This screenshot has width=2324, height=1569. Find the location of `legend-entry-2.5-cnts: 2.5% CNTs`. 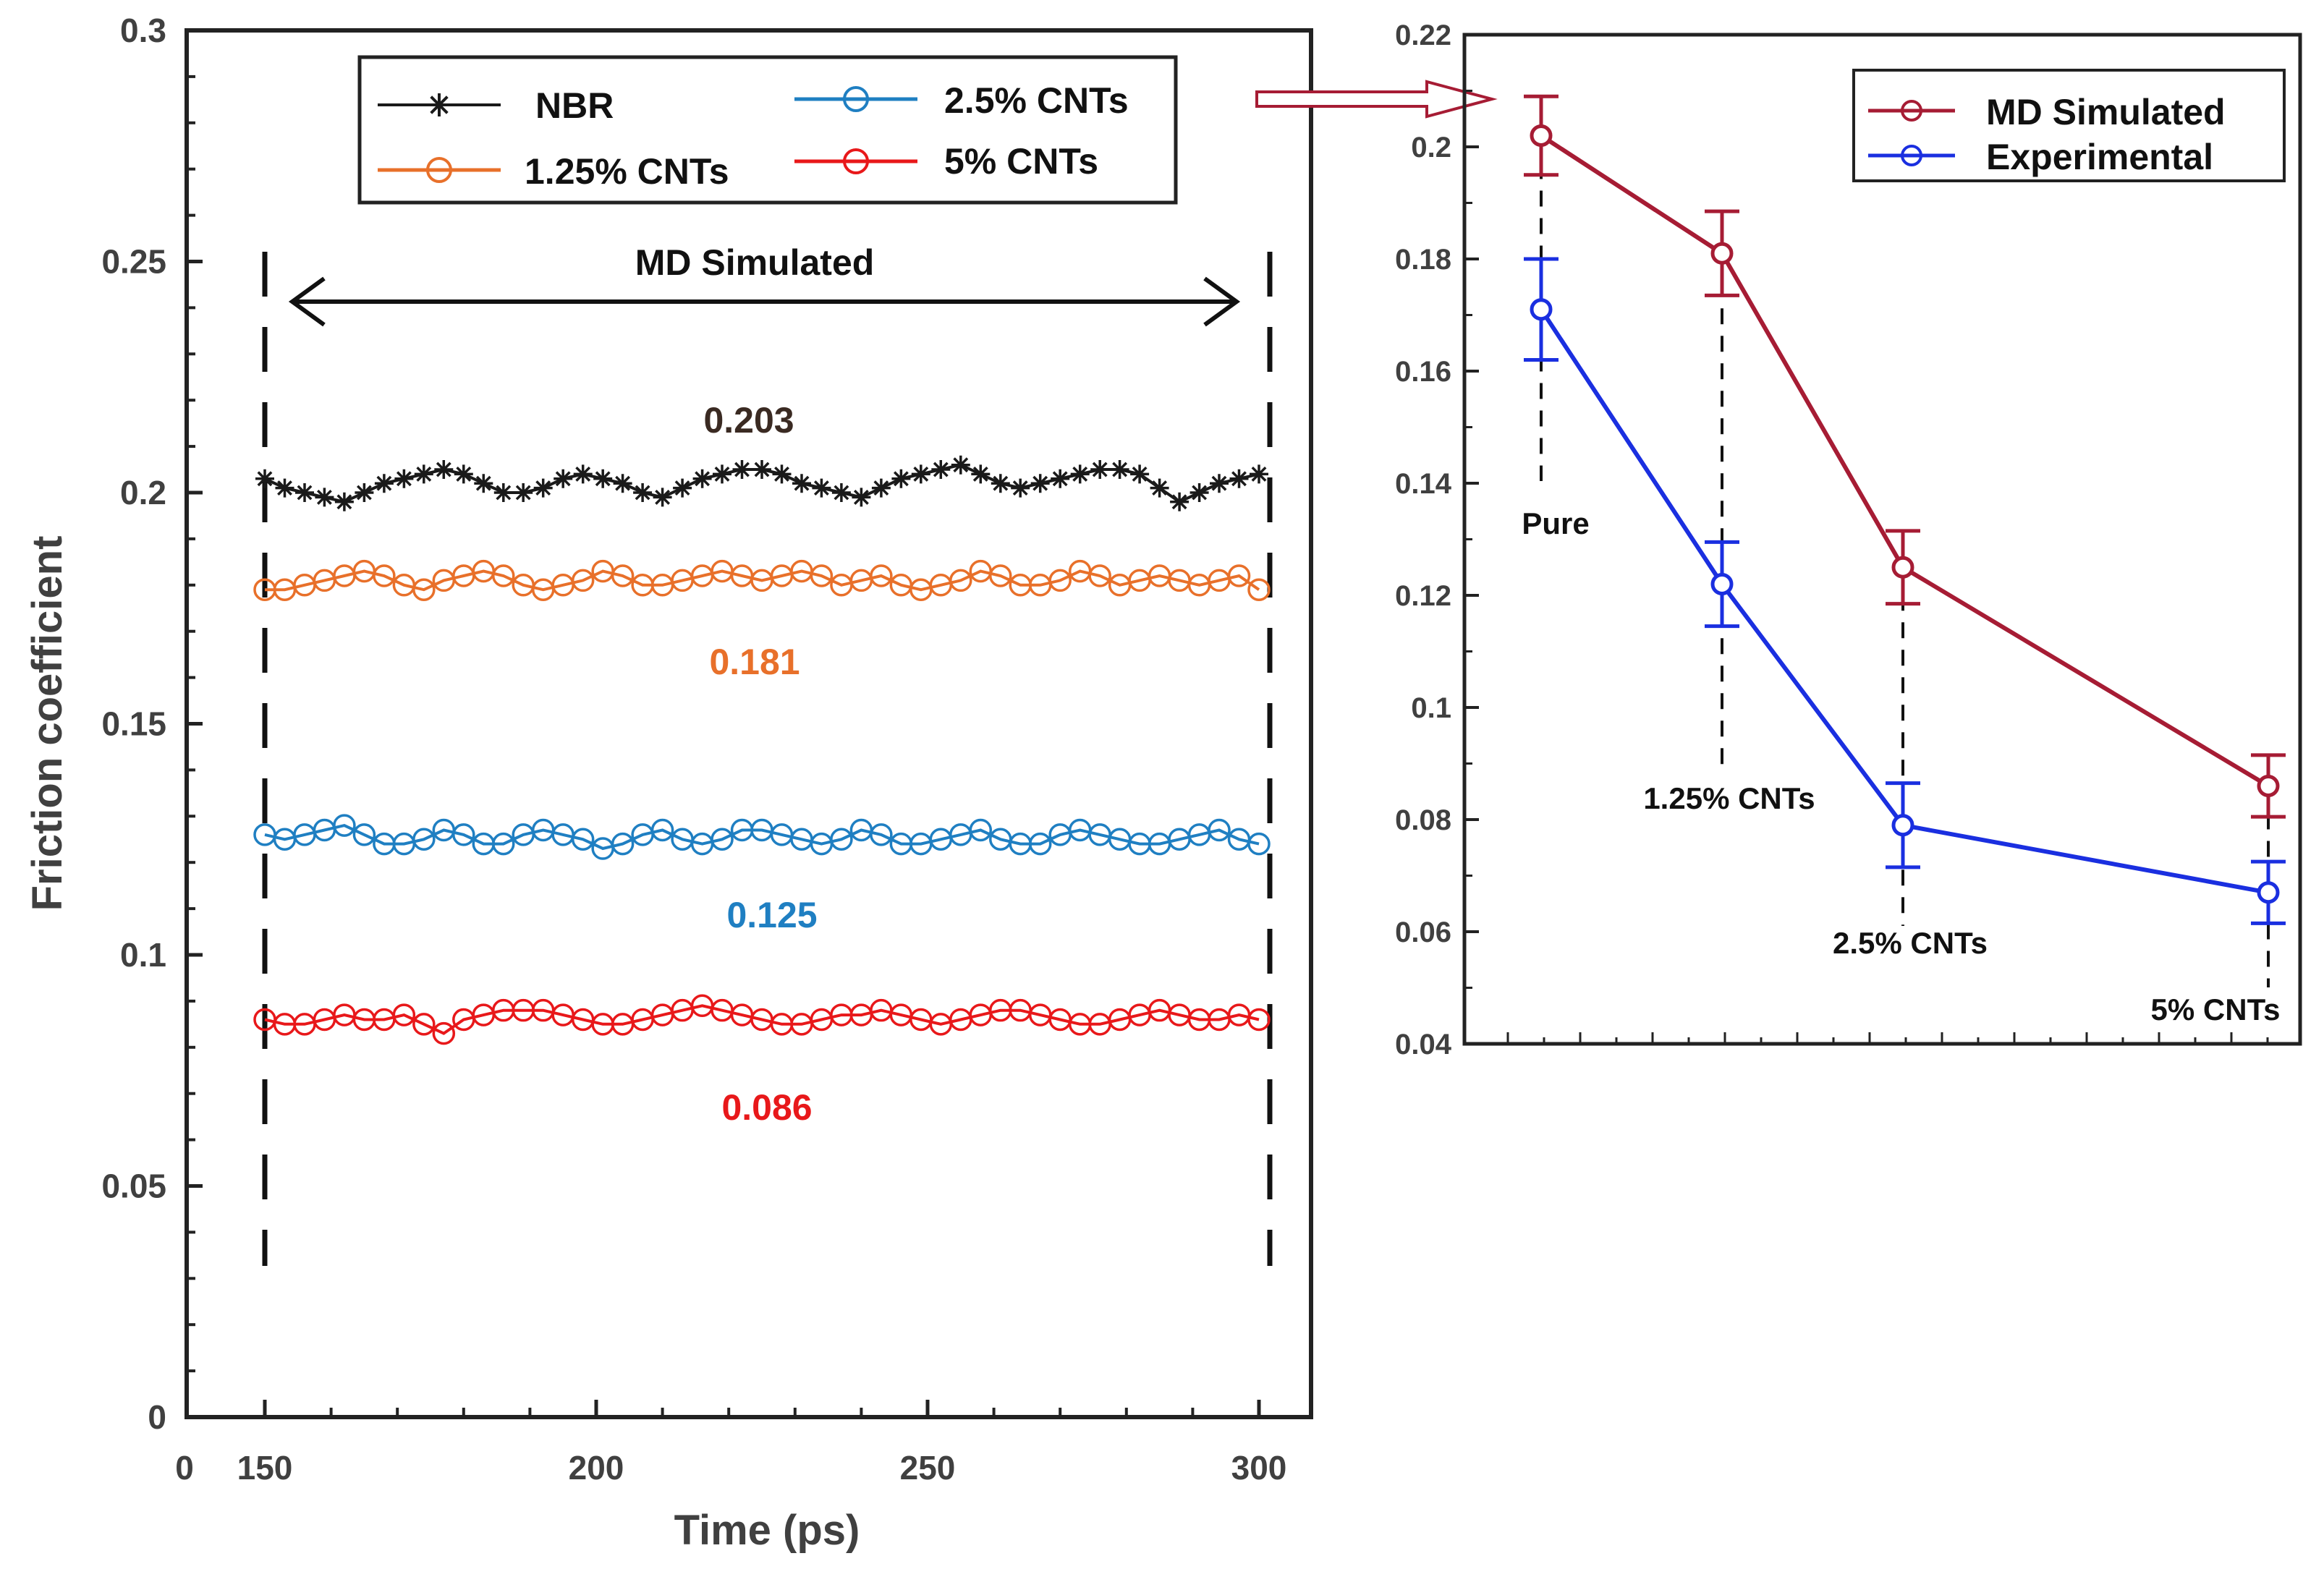

legend-entry-2.5-cnts: 2.5% CNTs is located at coordinates (961, 100).